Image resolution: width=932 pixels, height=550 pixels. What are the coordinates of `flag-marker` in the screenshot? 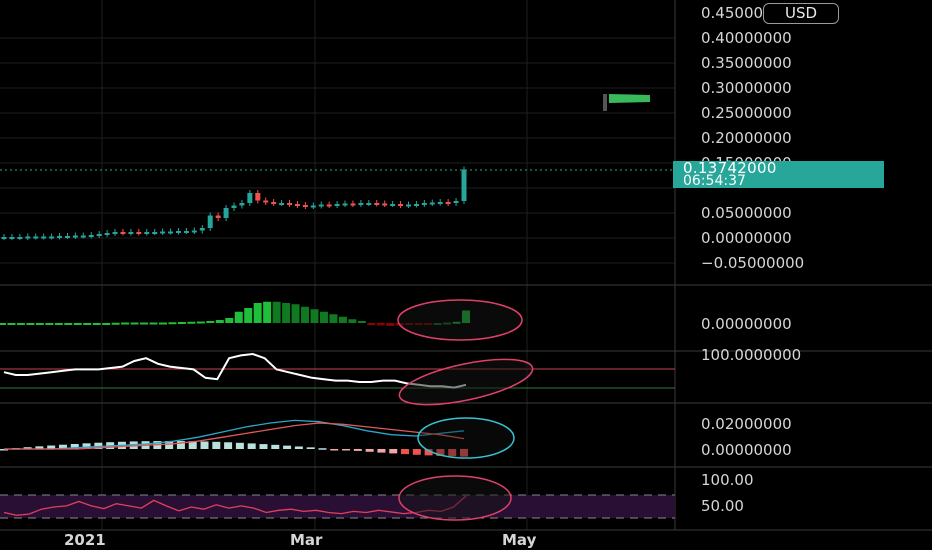 It's located at (626, 102).